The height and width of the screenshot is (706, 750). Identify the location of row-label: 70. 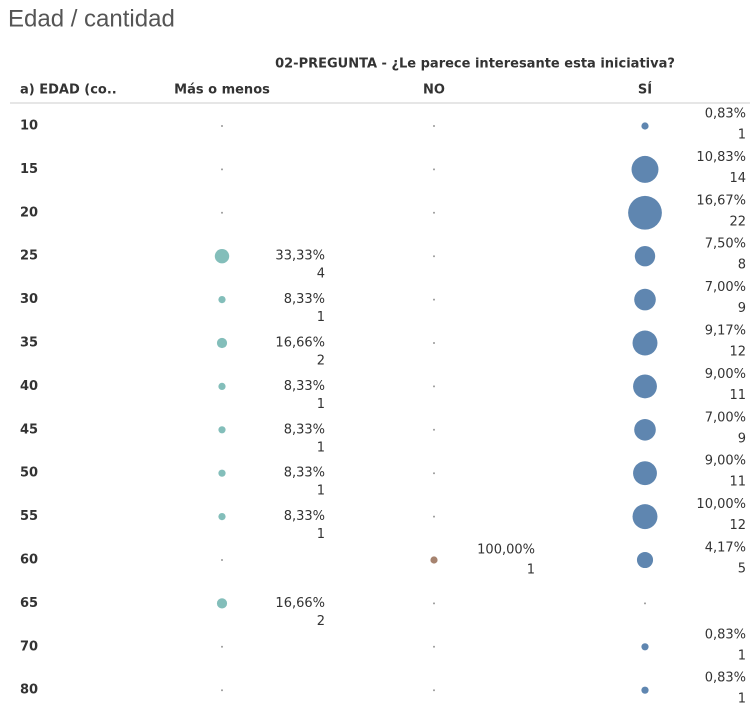
(29, 646).